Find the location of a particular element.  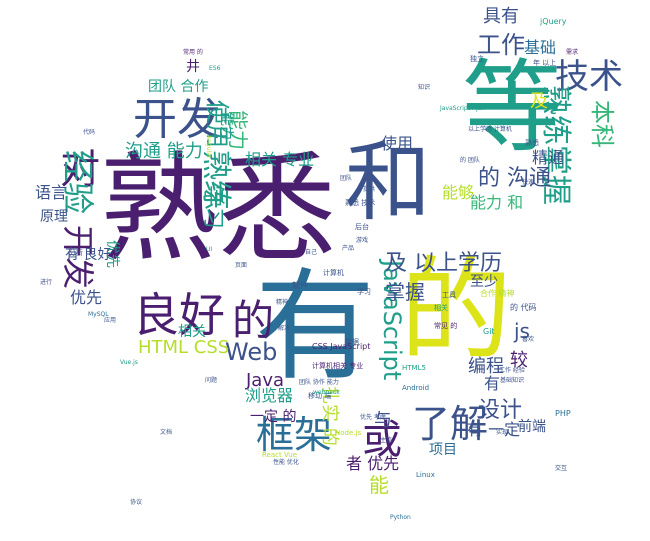

cloud-word: UI is located at coordinates (209, 249).